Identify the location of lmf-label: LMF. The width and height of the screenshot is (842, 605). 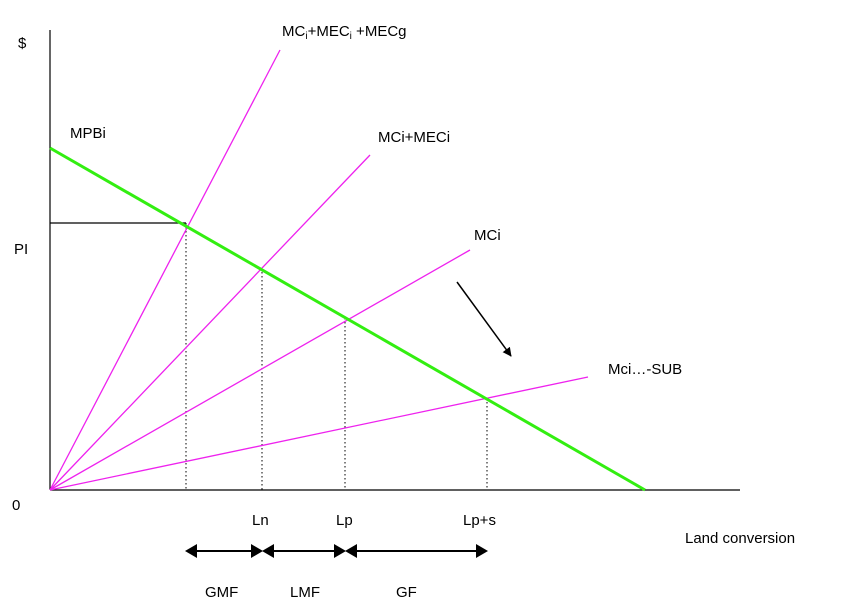
(305, 592).